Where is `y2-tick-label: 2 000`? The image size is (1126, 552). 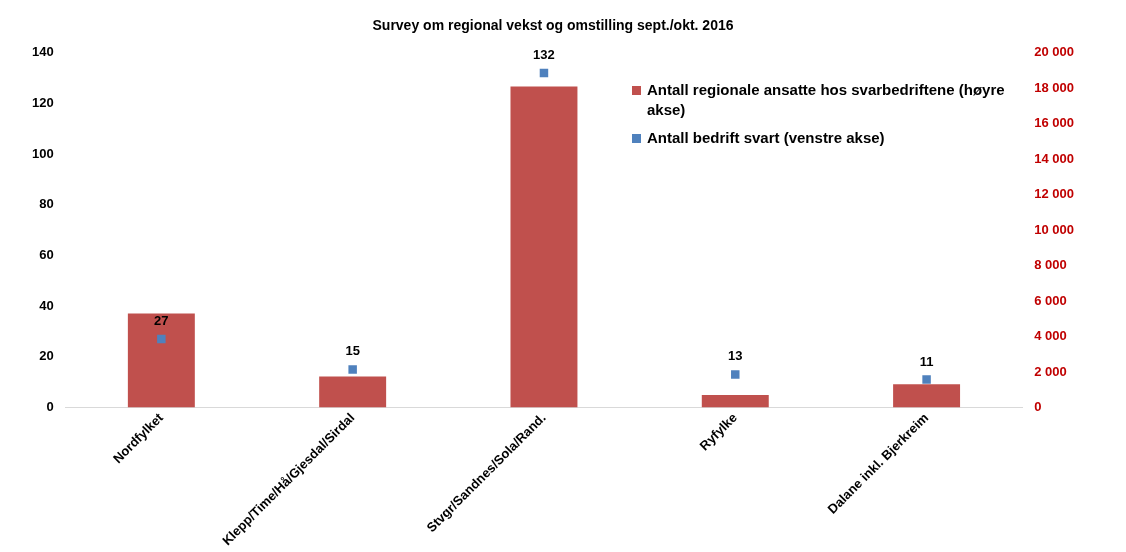 y2-tick-label: 2 000 is located at coordinates (1050, 371).